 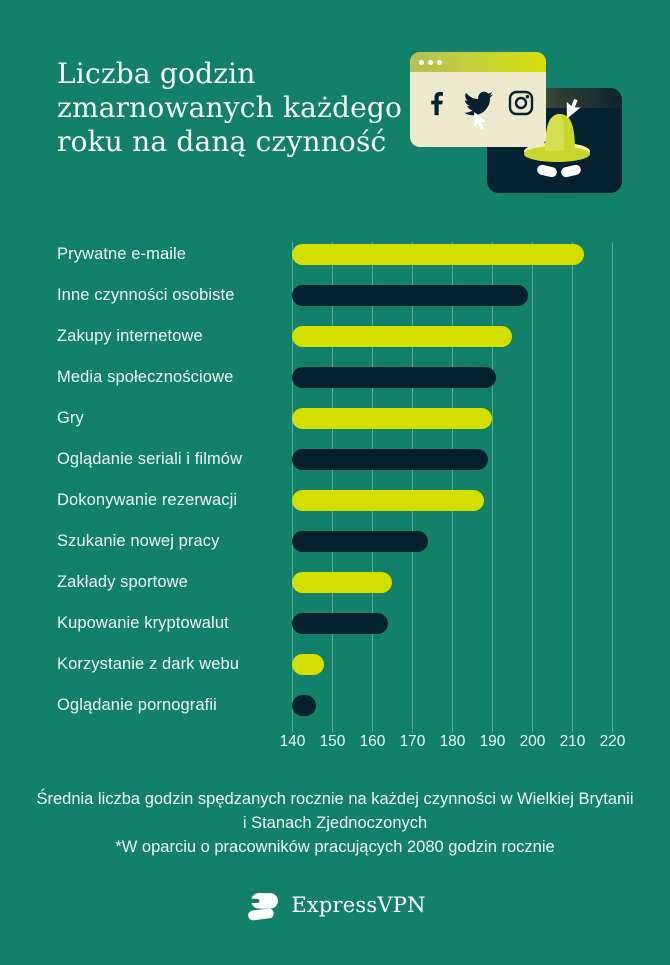 What do you see at coordinates (573, 108) in the screenshot?
I see `cursor-arrow-down-left-icon` at bounding box center [573, 108].